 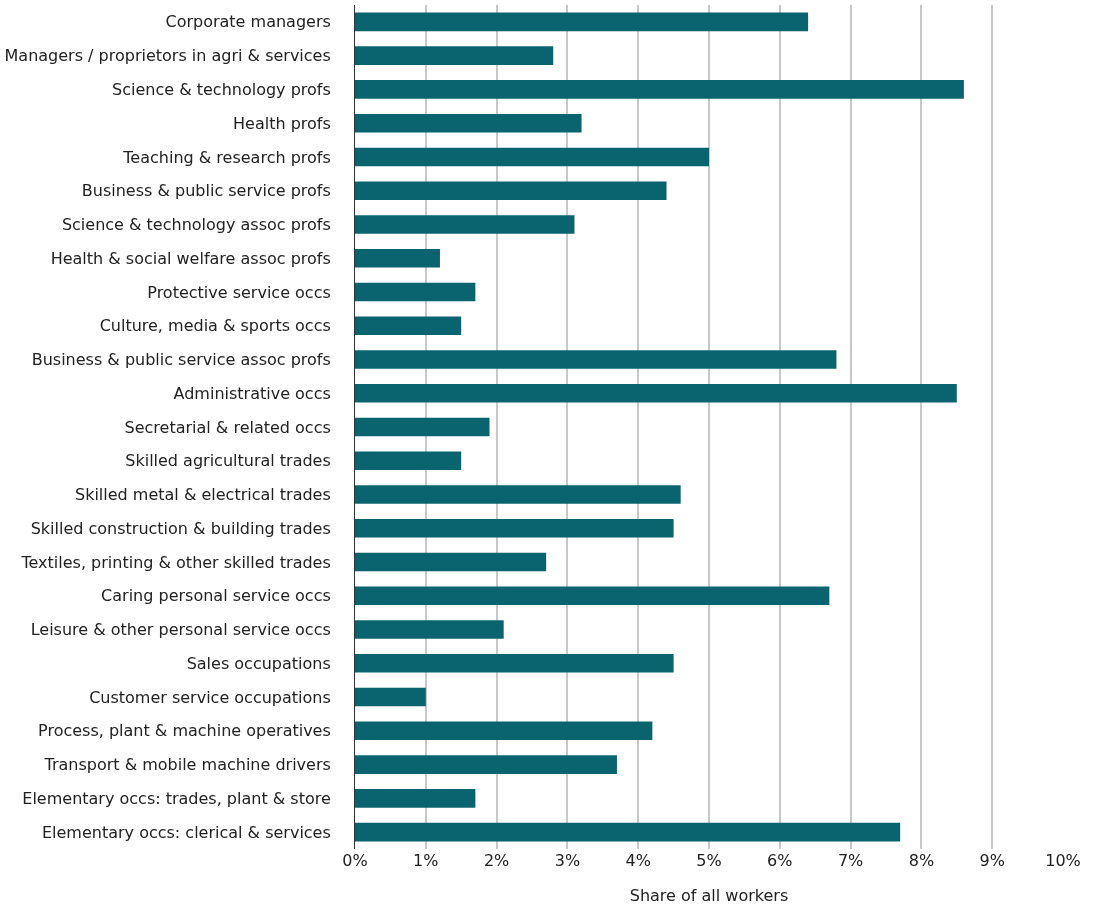 I want to click on x-tick-label: 2%, so click(x=496, y=860).